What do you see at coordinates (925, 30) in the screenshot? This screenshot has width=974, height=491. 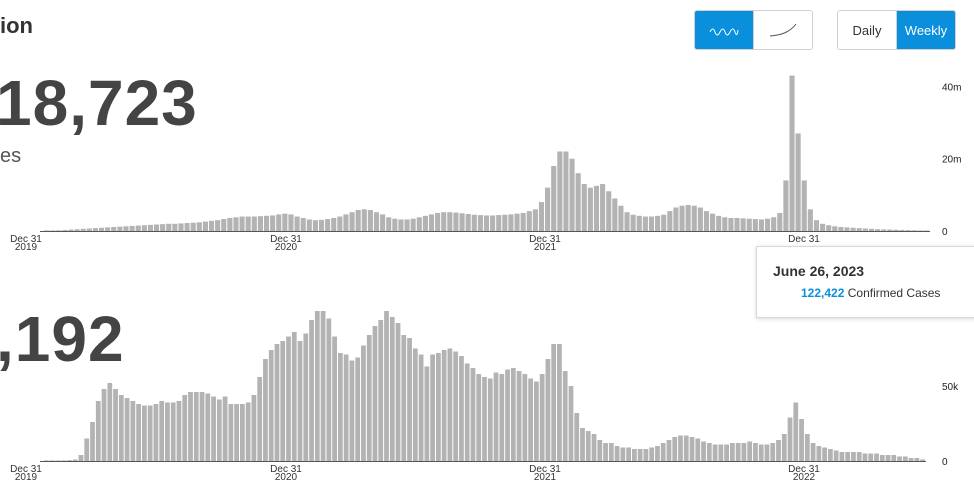 I see `weekly-button: Weekly` at bounding box center [925, 30].